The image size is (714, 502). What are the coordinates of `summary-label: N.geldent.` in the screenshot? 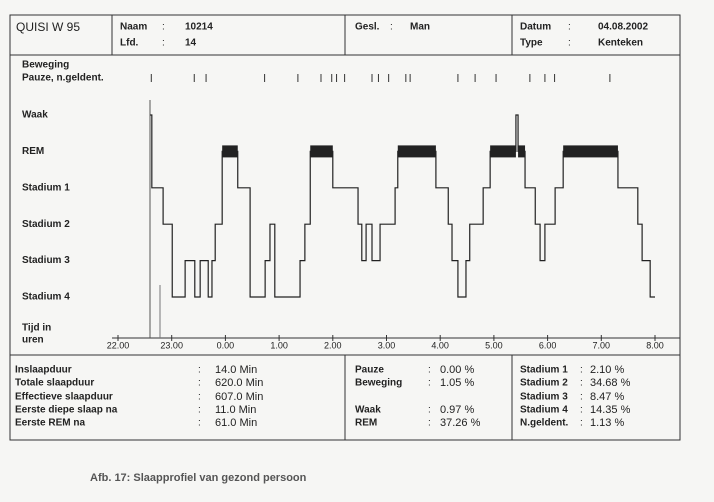 It's located at (544, 423).